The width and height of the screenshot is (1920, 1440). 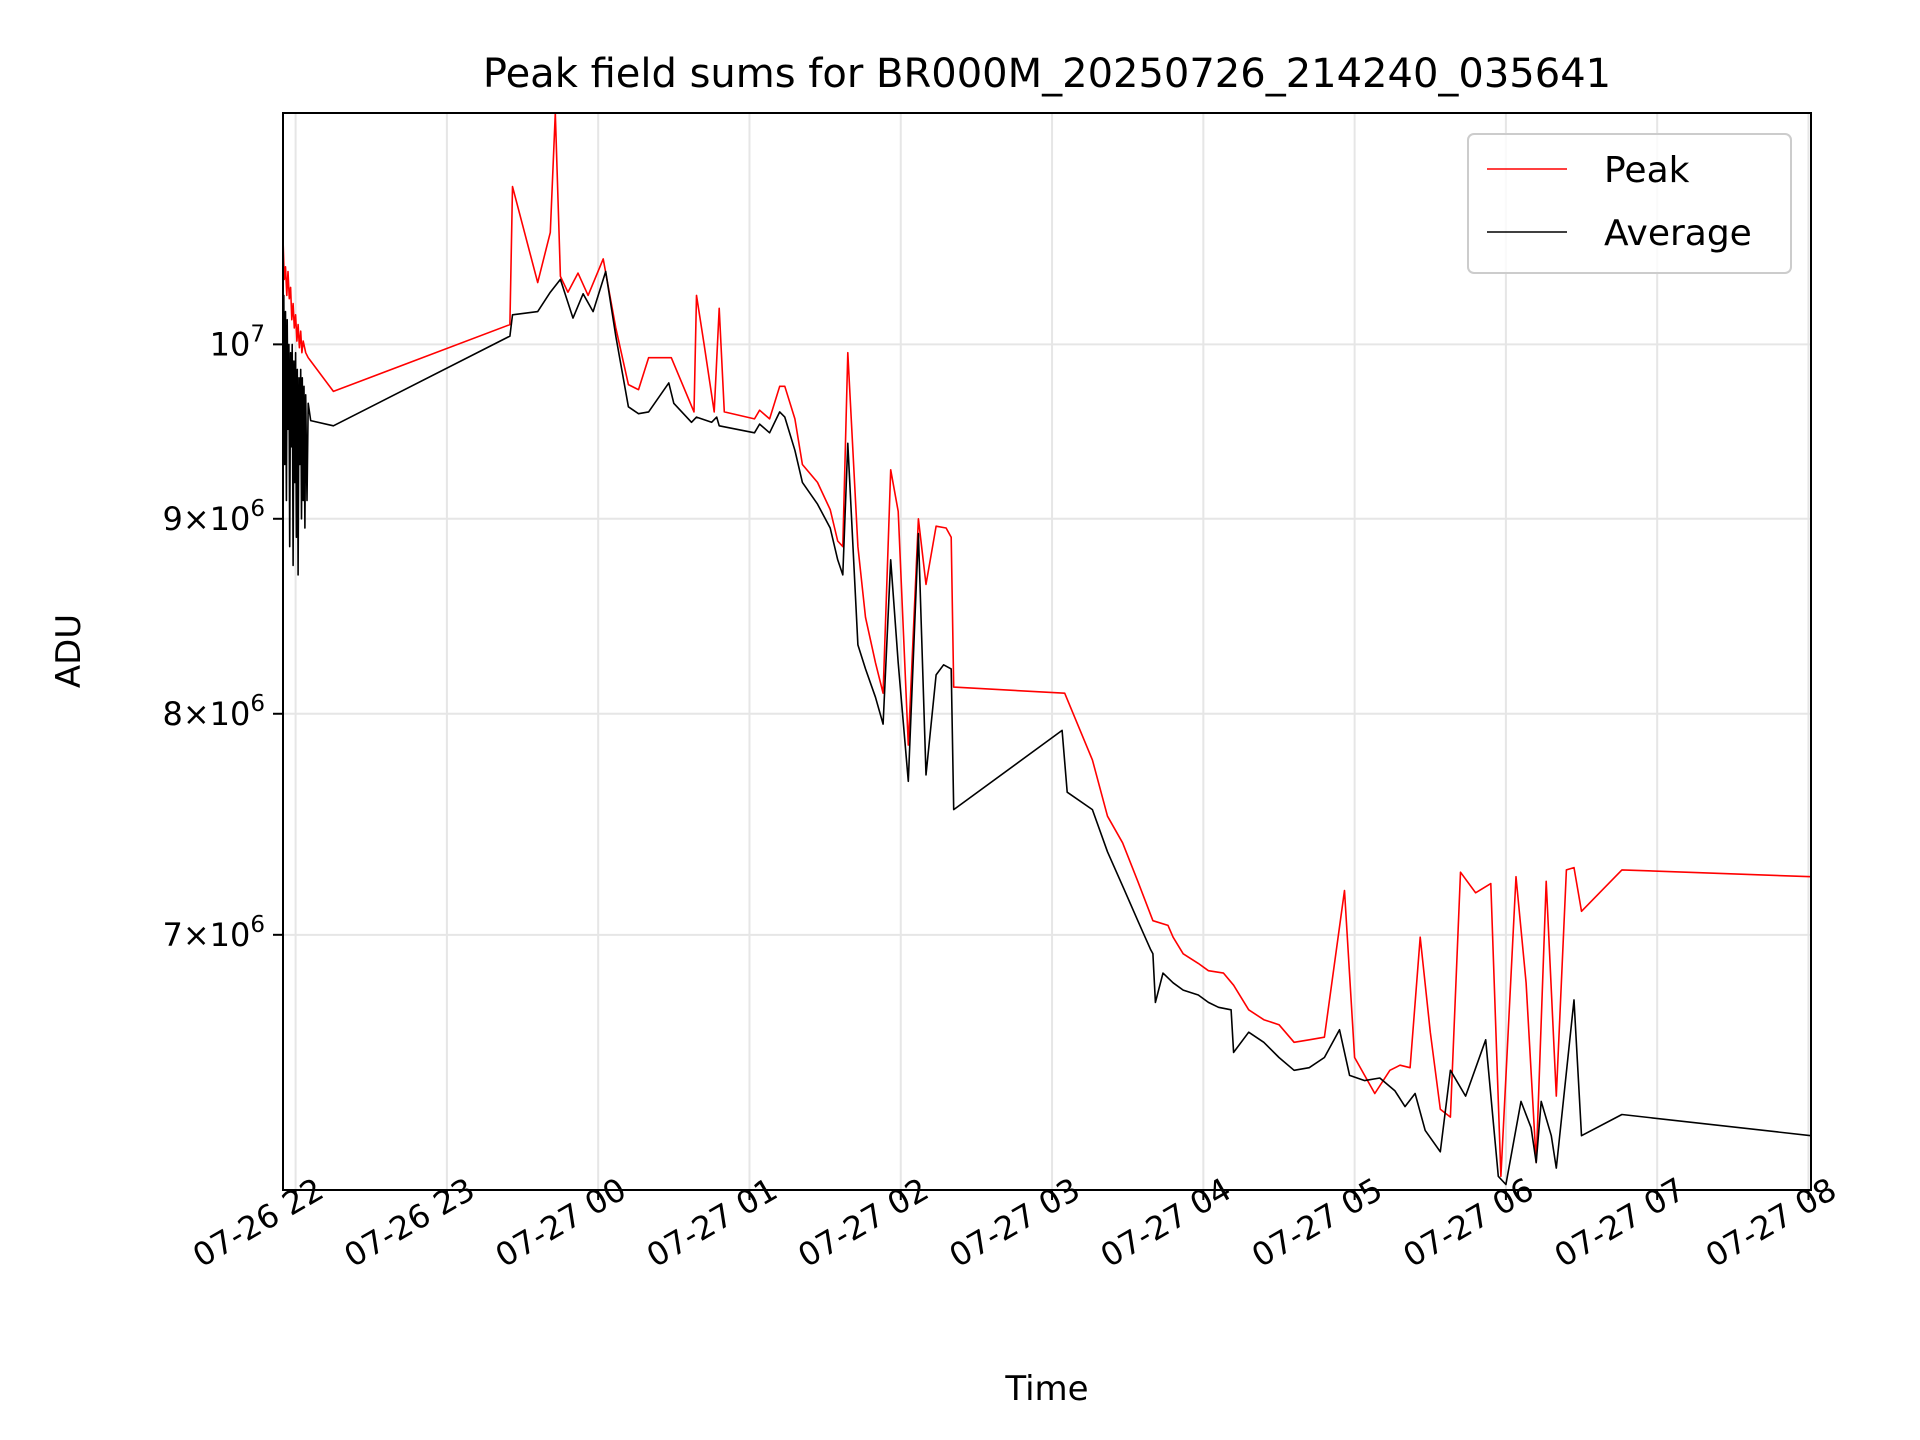 What do you see at coordinates (1629, 203) in the screenshot?
I see `legend: Peak Average` at bounding box center [1629, 203].